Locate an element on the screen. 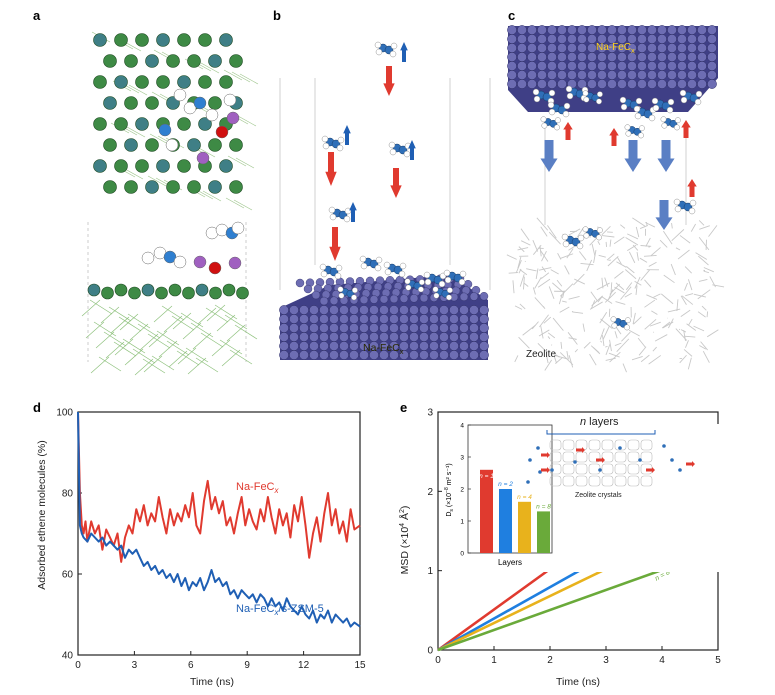 The width and height of the screenshot is (775, 695). x-tick-label: 5 is located at coordinates (718, 660).